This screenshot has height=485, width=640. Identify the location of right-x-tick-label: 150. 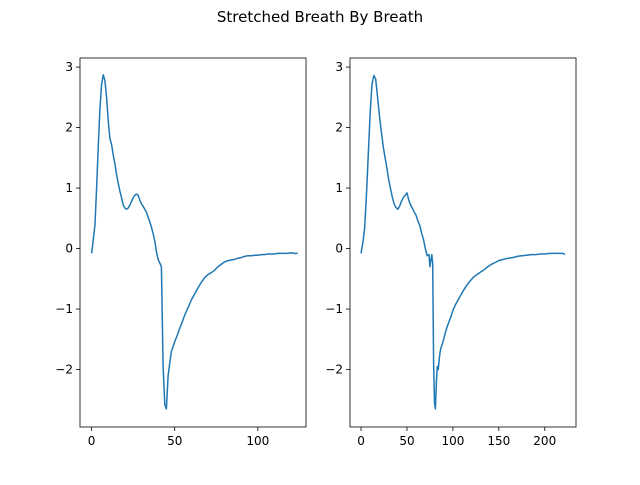
(498, 441).